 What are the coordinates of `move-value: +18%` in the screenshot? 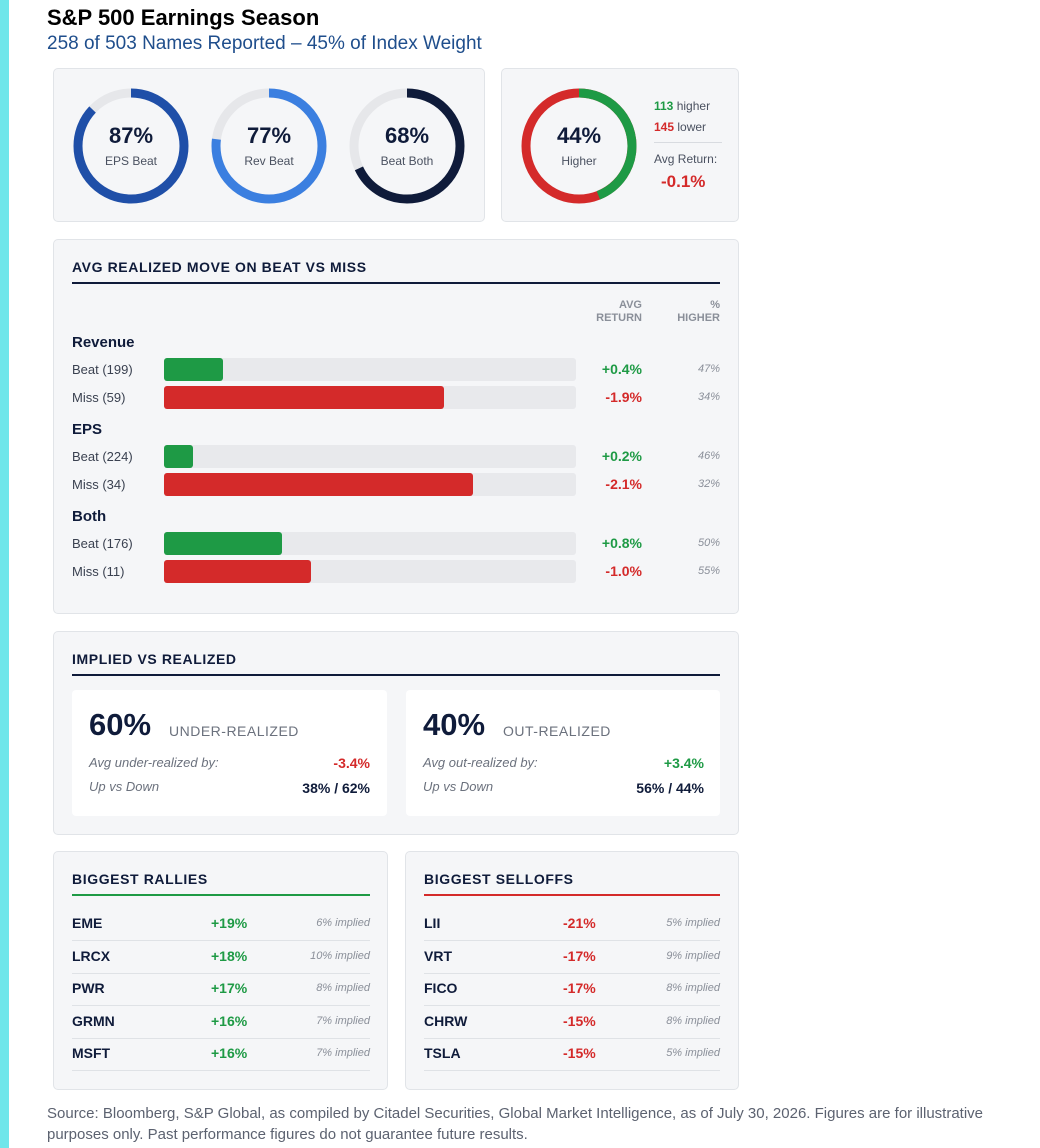 It's located at (229, 955).